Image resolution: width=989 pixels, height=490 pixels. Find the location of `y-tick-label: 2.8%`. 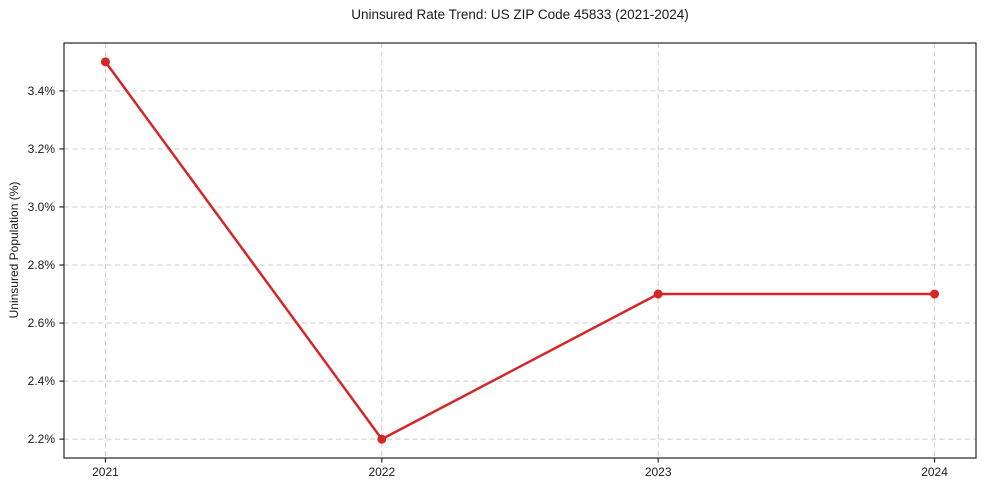

y-tick-label: 2.8% is located at coordinates (42, 265).